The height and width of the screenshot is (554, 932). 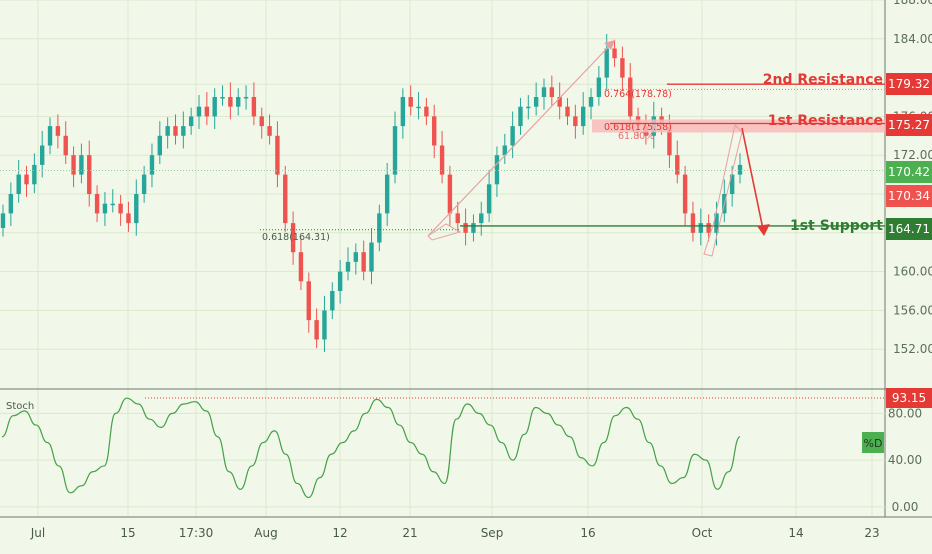 I want to click on pattern-box-left, so click(x=444, y=232).